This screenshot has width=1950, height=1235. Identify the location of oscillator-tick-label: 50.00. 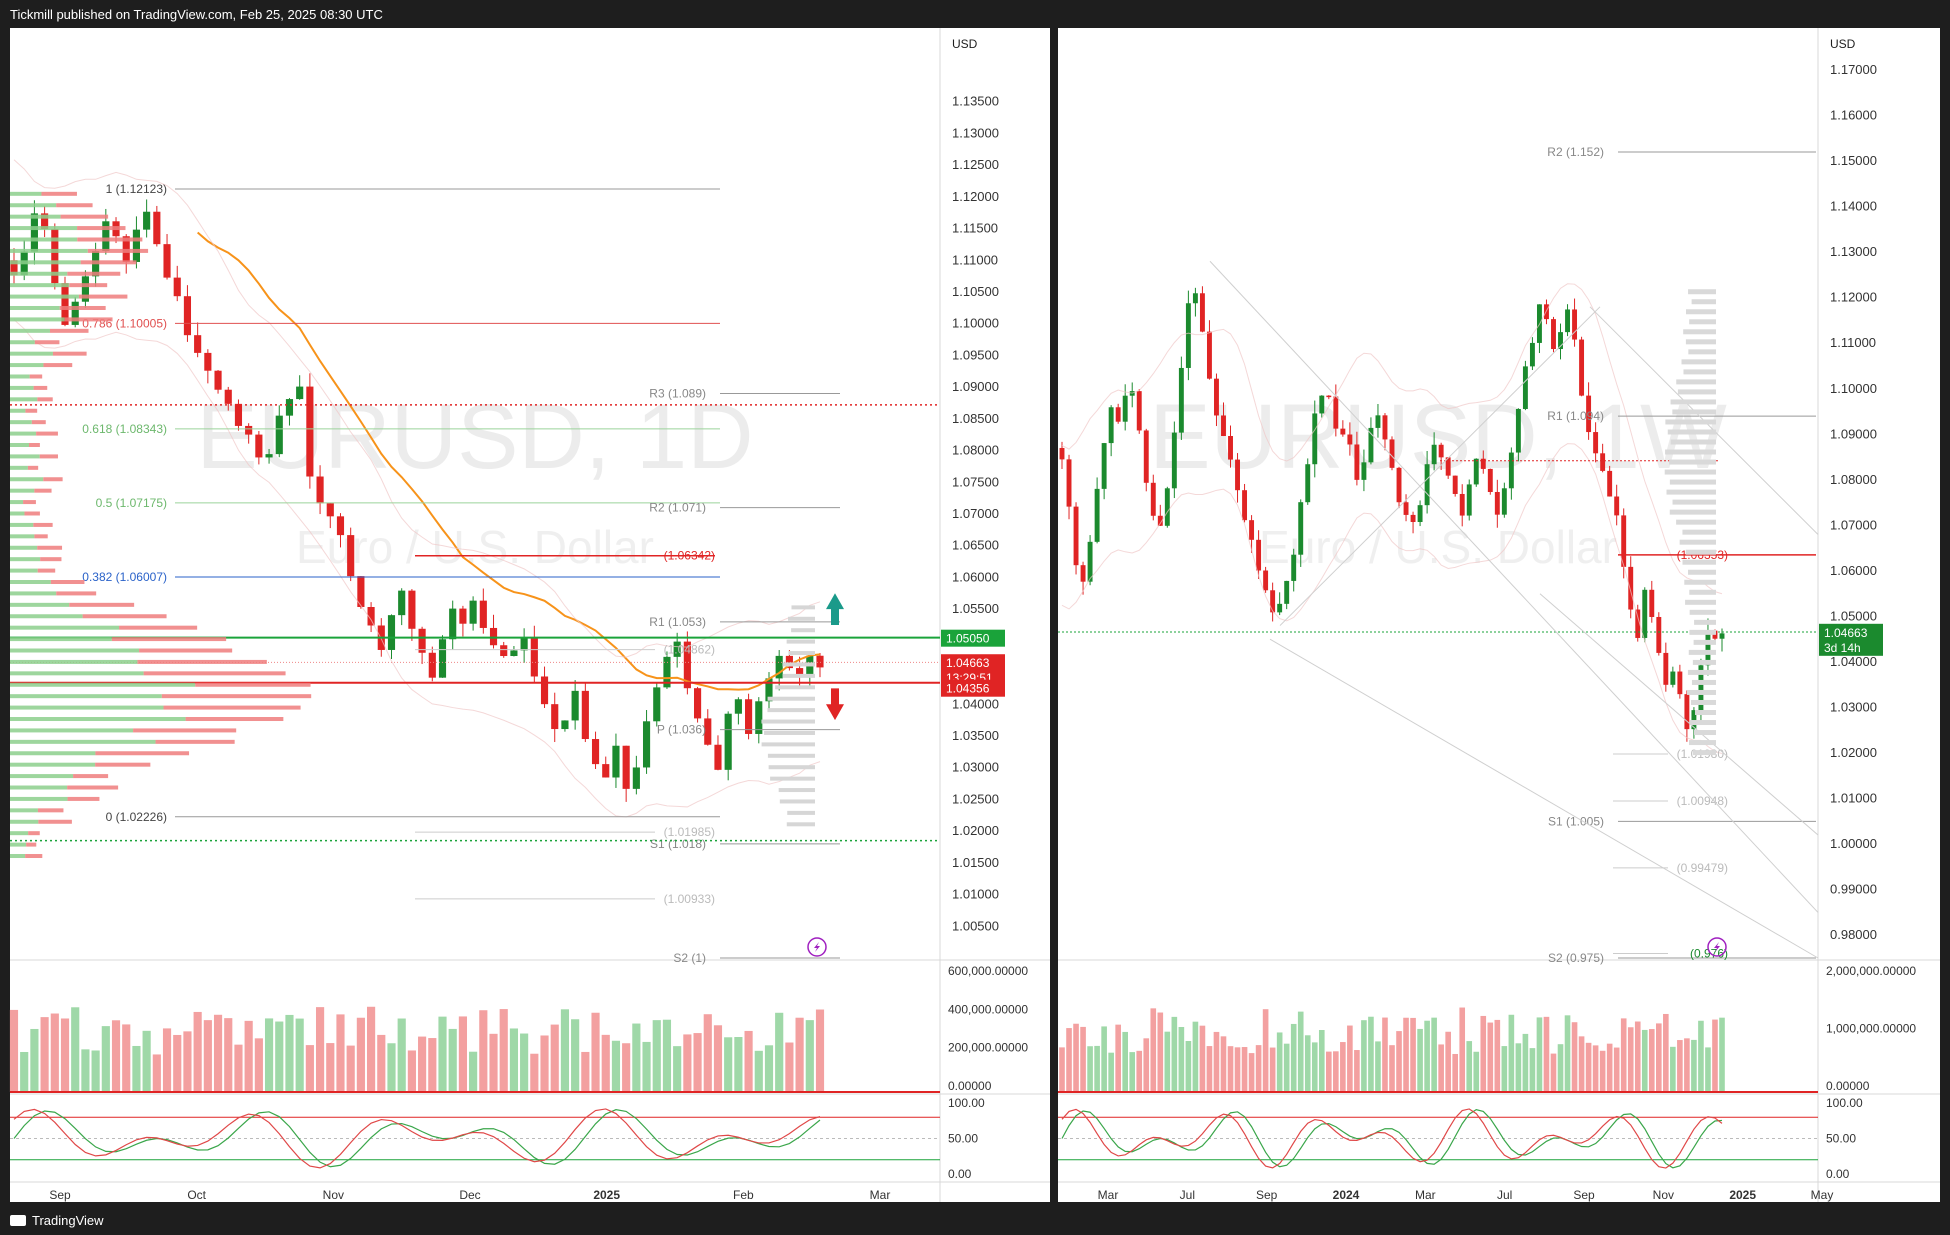
(963, 1139).